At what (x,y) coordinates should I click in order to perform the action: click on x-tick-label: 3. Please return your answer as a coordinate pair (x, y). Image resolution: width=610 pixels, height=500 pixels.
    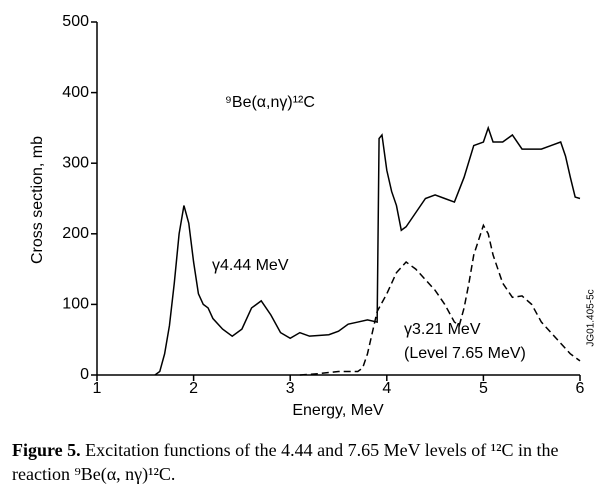
    Looking at the image, I should click on (290, 388).